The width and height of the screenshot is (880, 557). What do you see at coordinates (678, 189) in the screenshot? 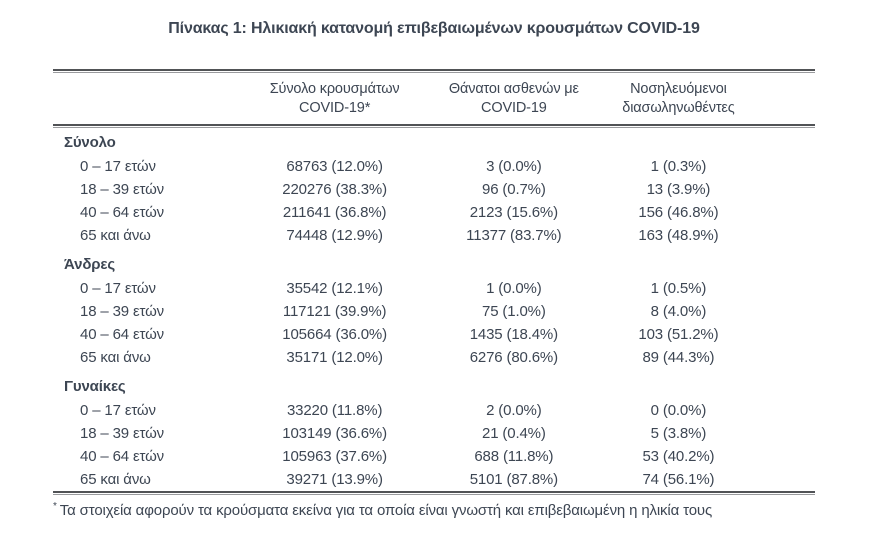
I see `intubated-value: 13 (3.9%)` at bounding box center [678, 189].